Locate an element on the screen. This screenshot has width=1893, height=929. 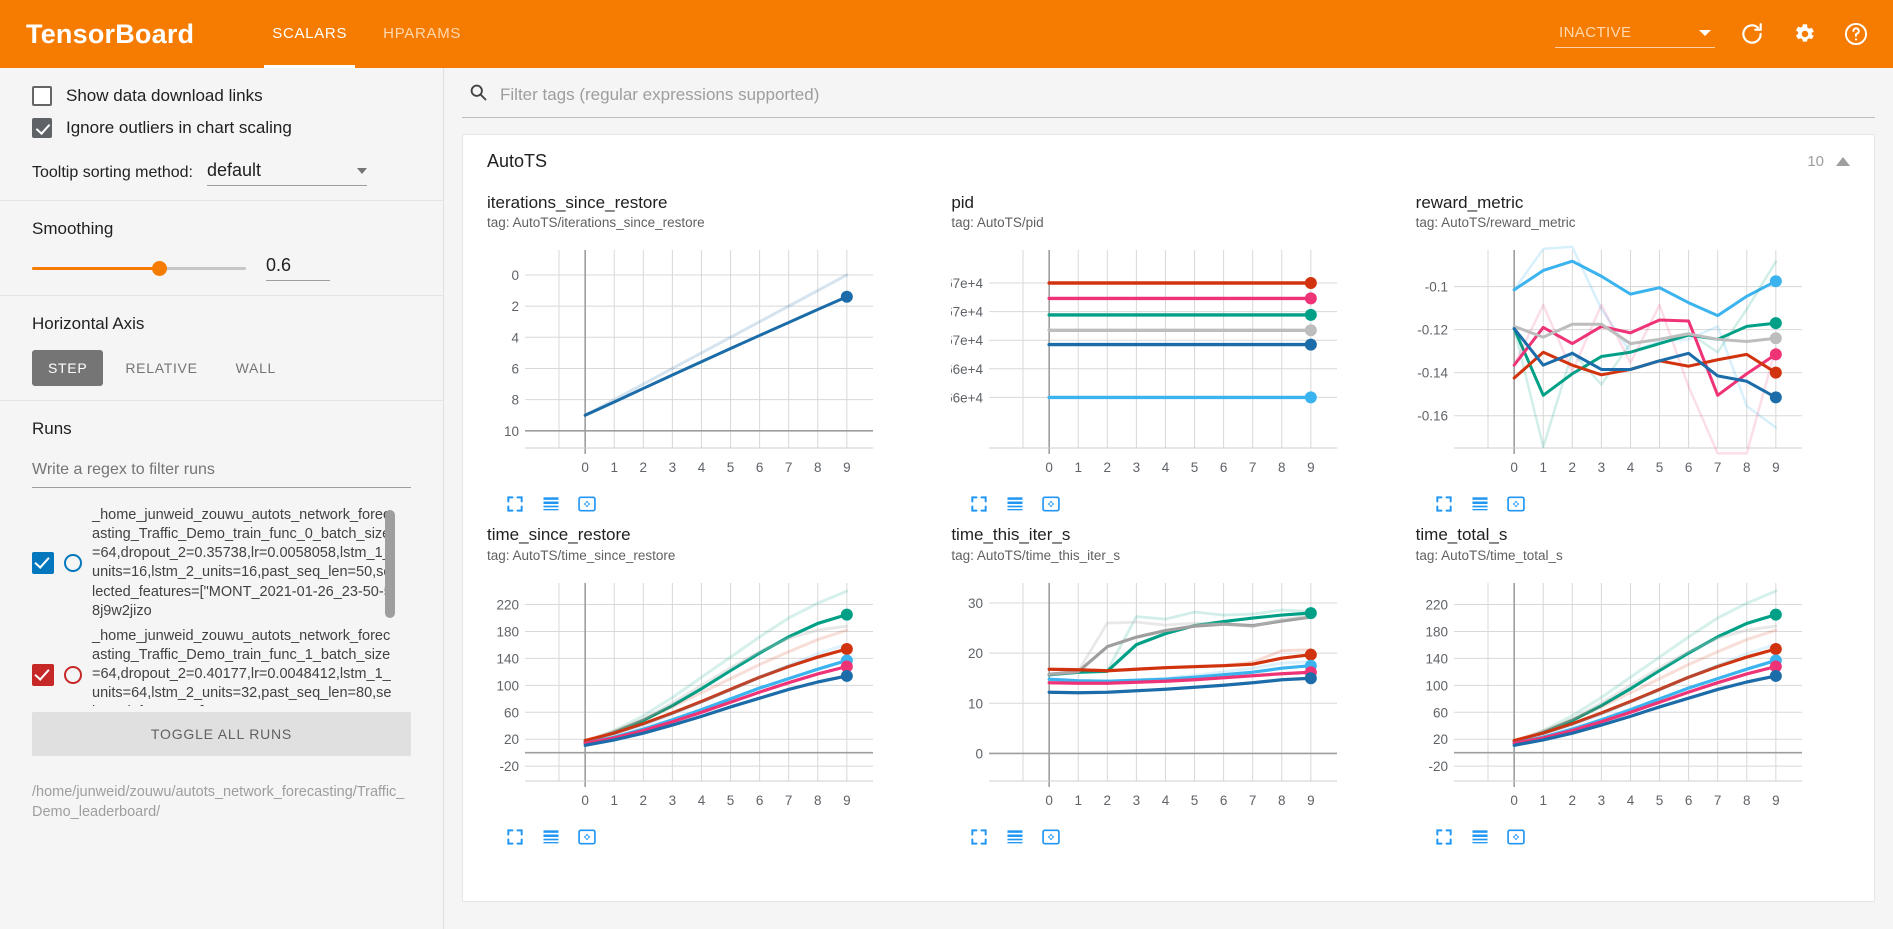
chevron-down-icon is located at coordinates (361, 170).